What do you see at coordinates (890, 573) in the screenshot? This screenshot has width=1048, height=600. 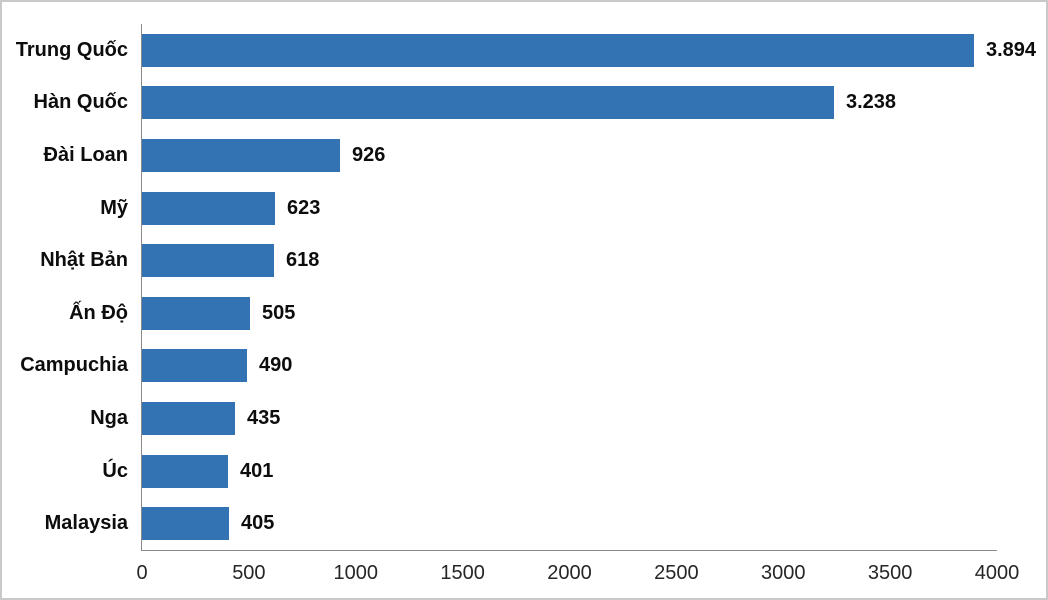 I see `x-tick-label: 3500` at bounding box center [890, 573].